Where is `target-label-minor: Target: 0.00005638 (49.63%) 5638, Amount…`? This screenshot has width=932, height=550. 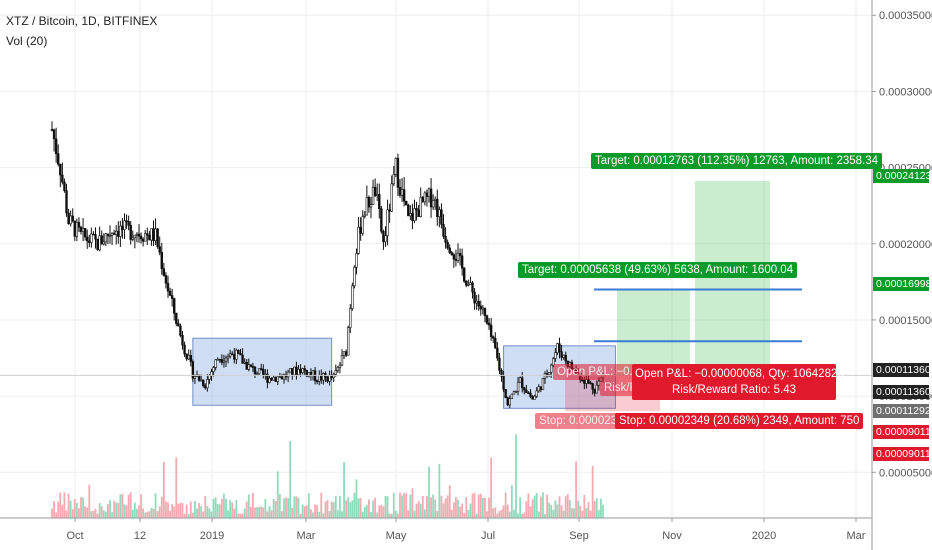
target-label-minor: Target: 0.00005638 (49.63%) 5638, Amount… is located at coordinates (658, 270).